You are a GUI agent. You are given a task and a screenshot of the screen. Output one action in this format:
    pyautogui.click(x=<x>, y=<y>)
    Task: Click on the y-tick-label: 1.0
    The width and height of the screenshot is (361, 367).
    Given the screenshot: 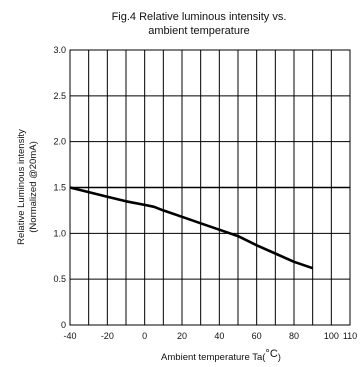 What is the action you would take?
    pyautogui.click(x=59, y=233)
    